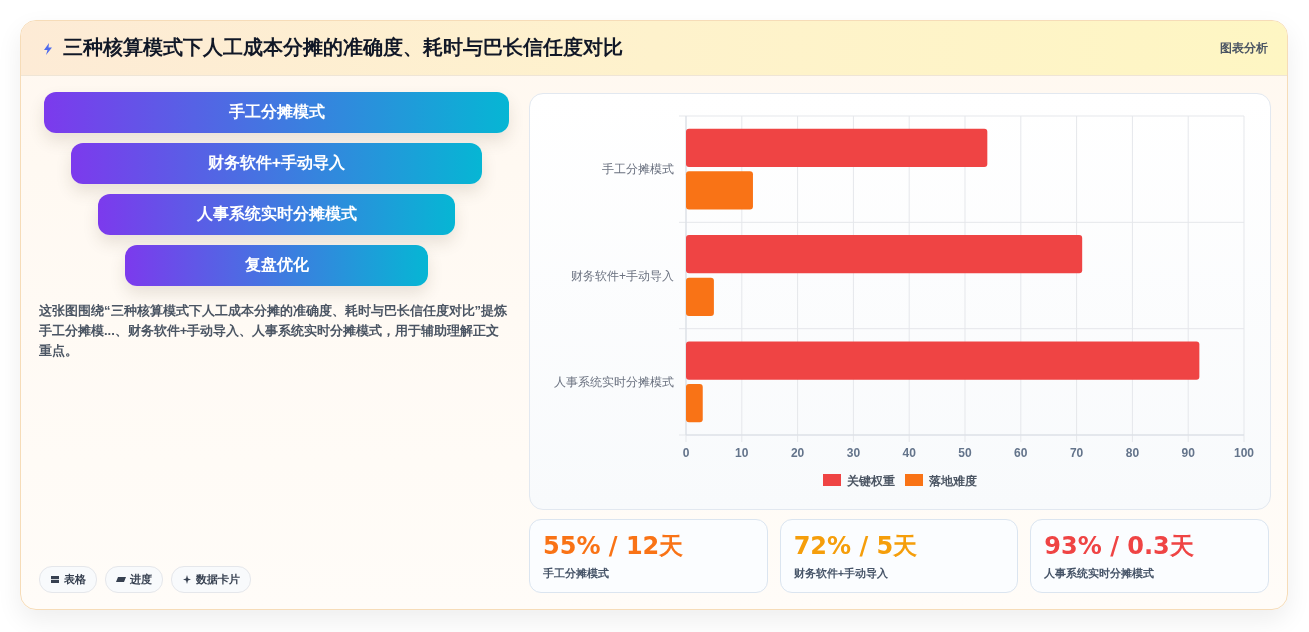  I want to click on text: 72% / 5天, so click(855, 546).